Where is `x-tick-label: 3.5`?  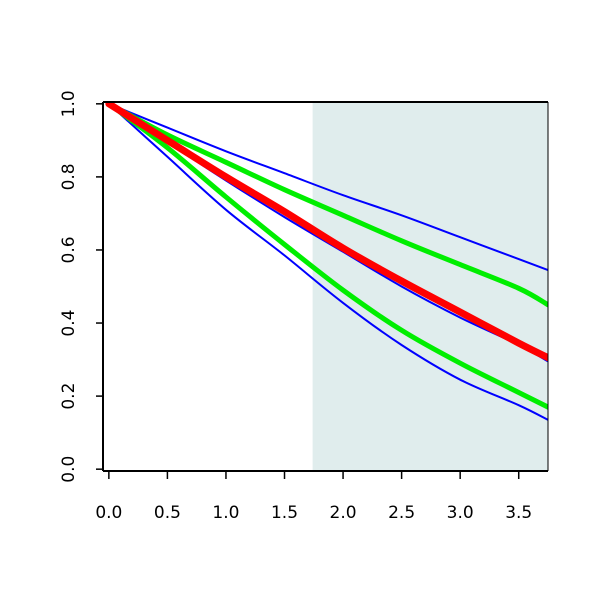 x-tick-label: 3.5 is located at coordinates (518, 513).